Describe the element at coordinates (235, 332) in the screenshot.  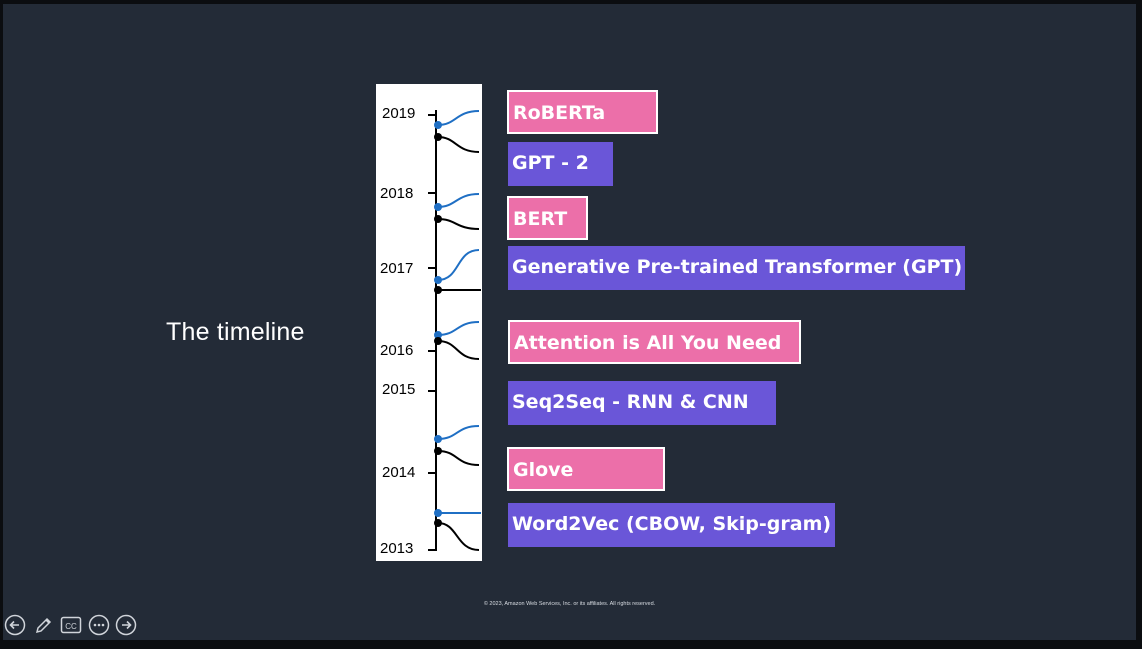
I see `slide-title: The timeline` at that location.